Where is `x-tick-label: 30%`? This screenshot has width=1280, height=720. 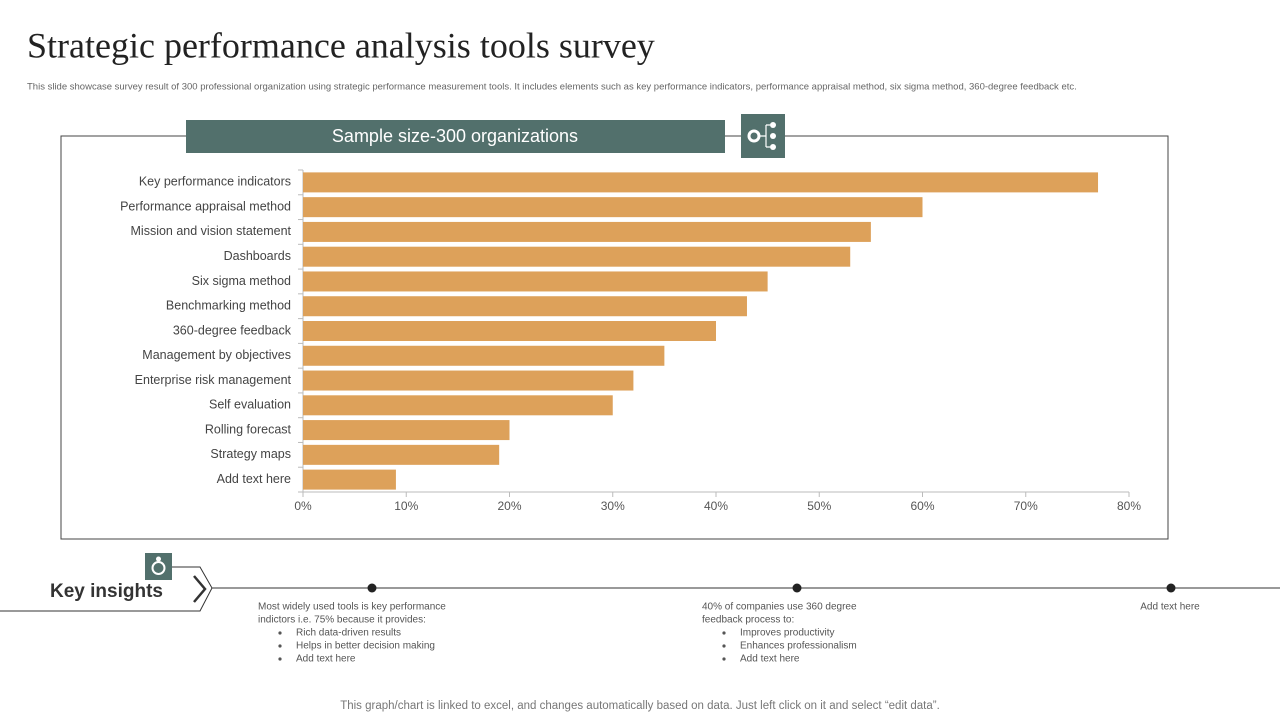 x-tick-label: 30% is located at coordinates (613, 506).